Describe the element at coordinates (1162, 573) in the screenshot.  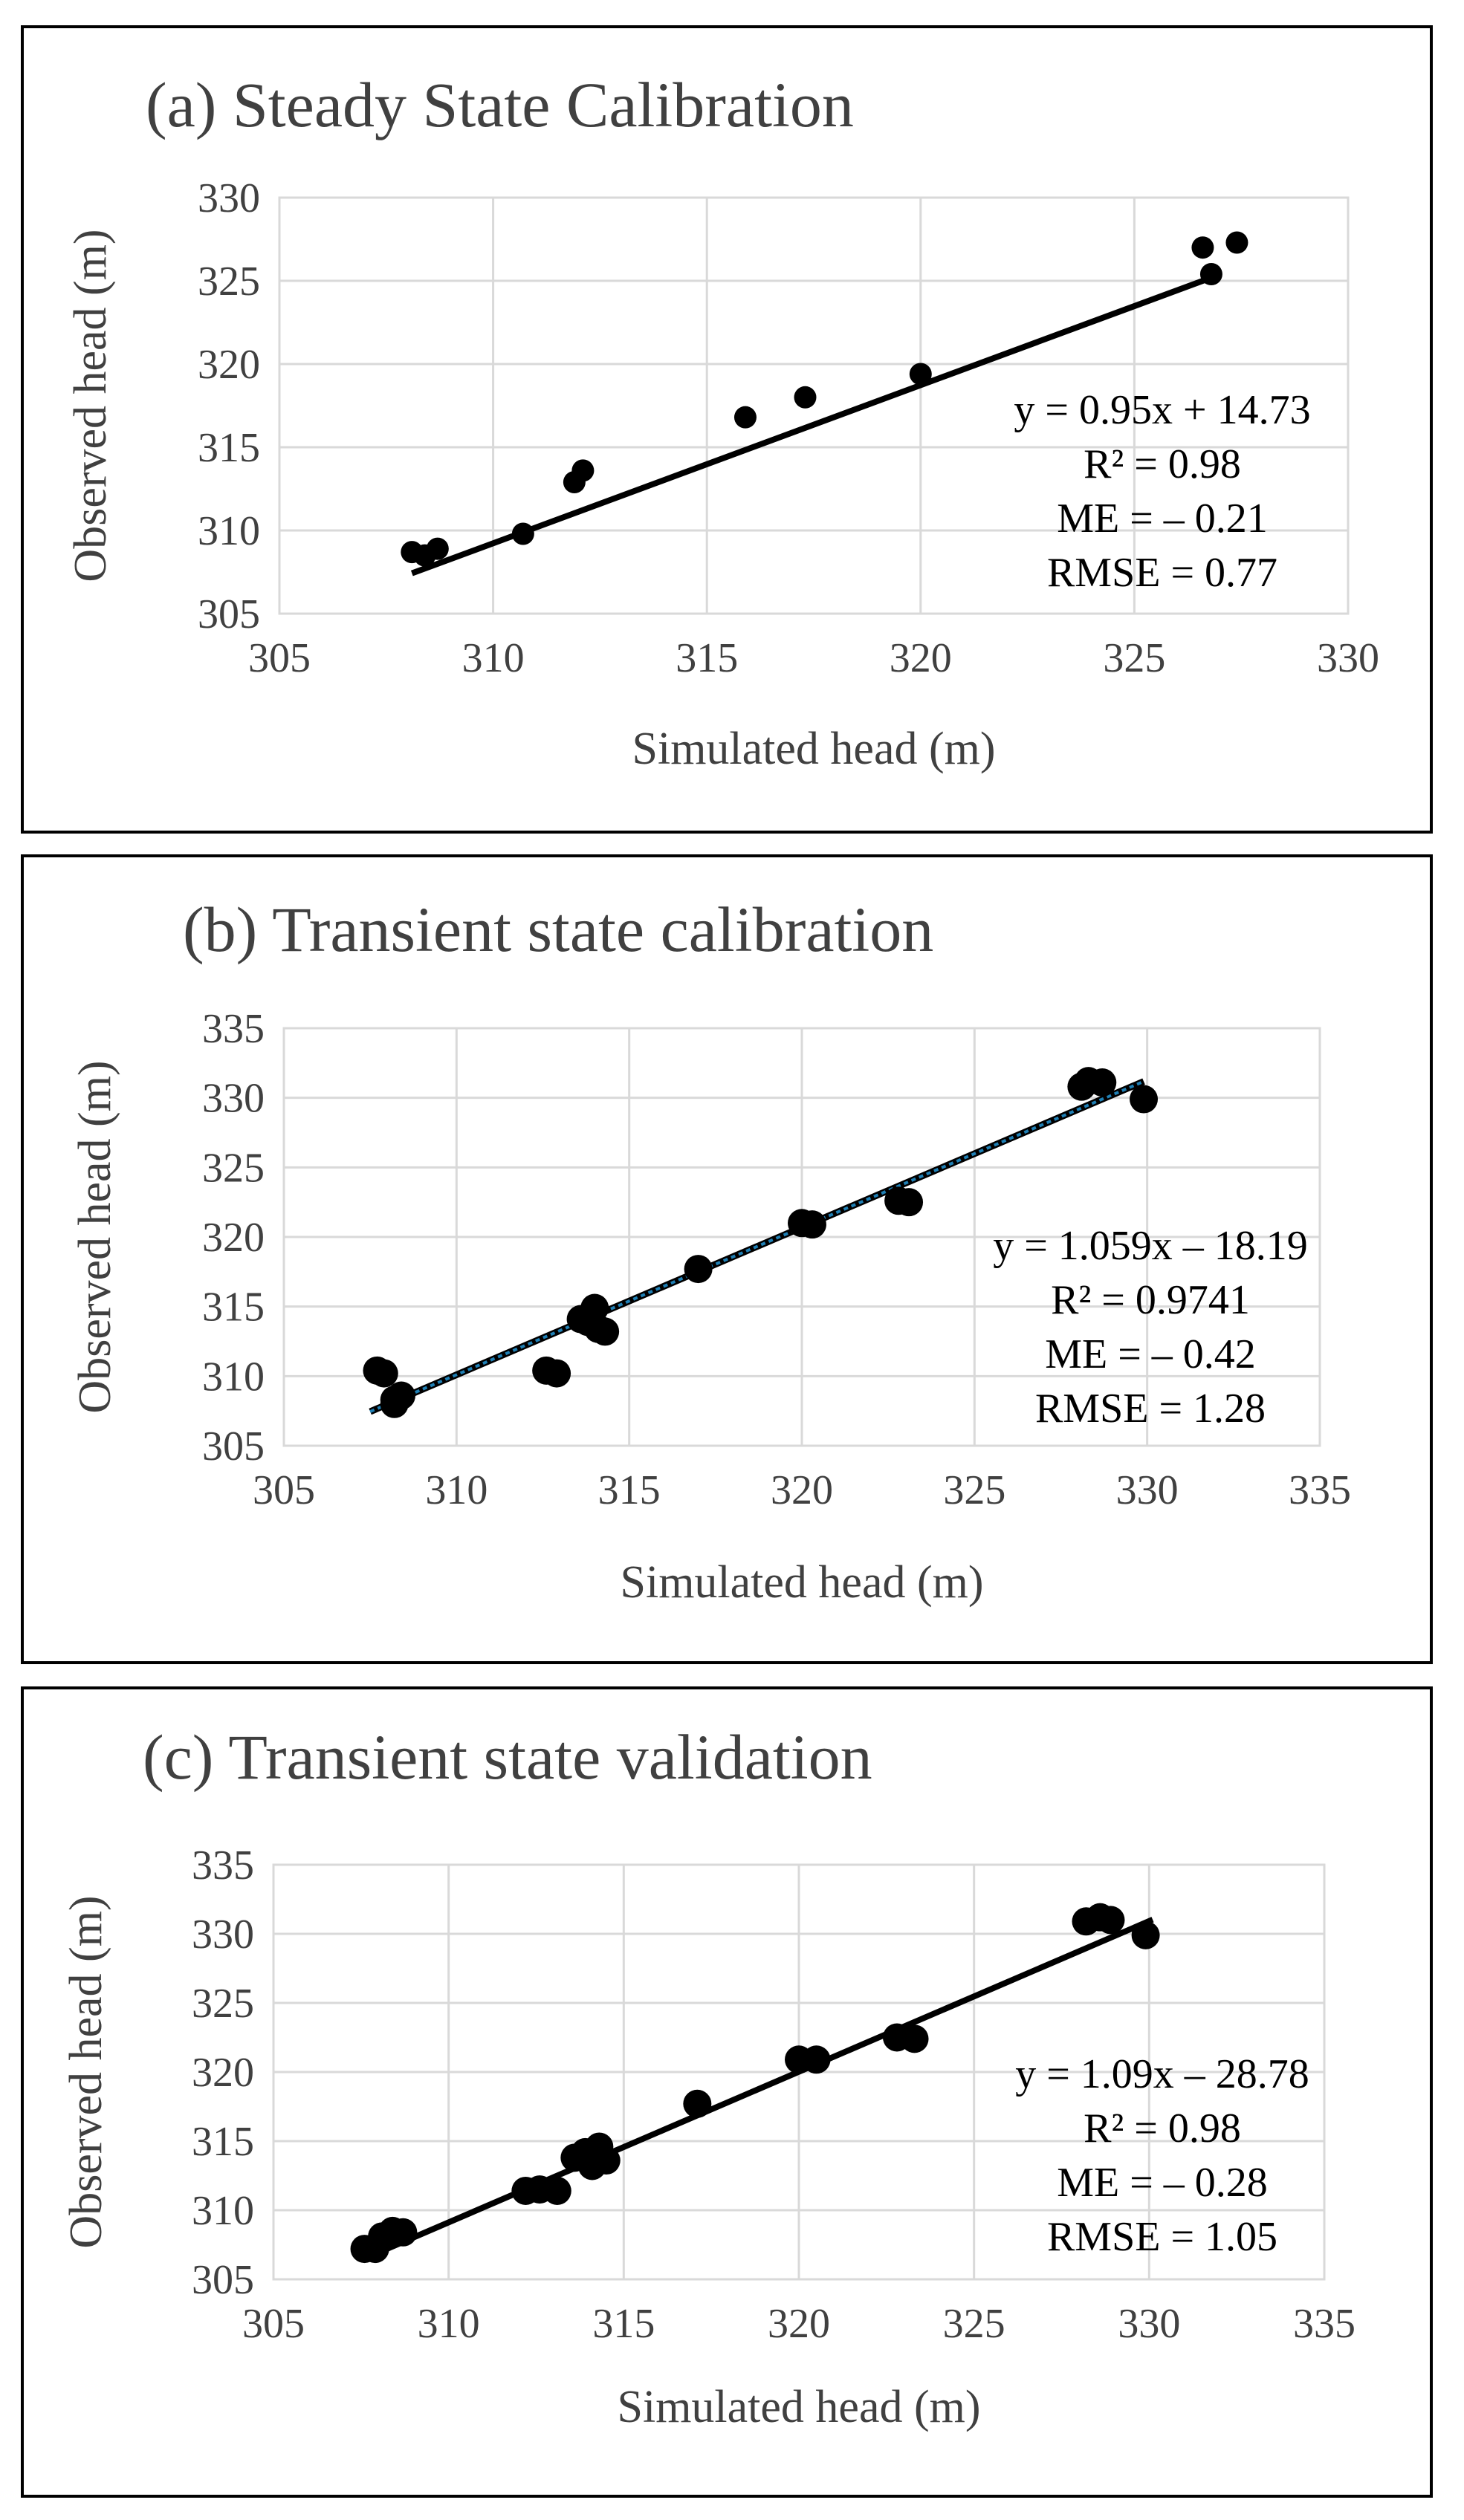
I see `regression-annotation: RMSE = 0.77` at that location.